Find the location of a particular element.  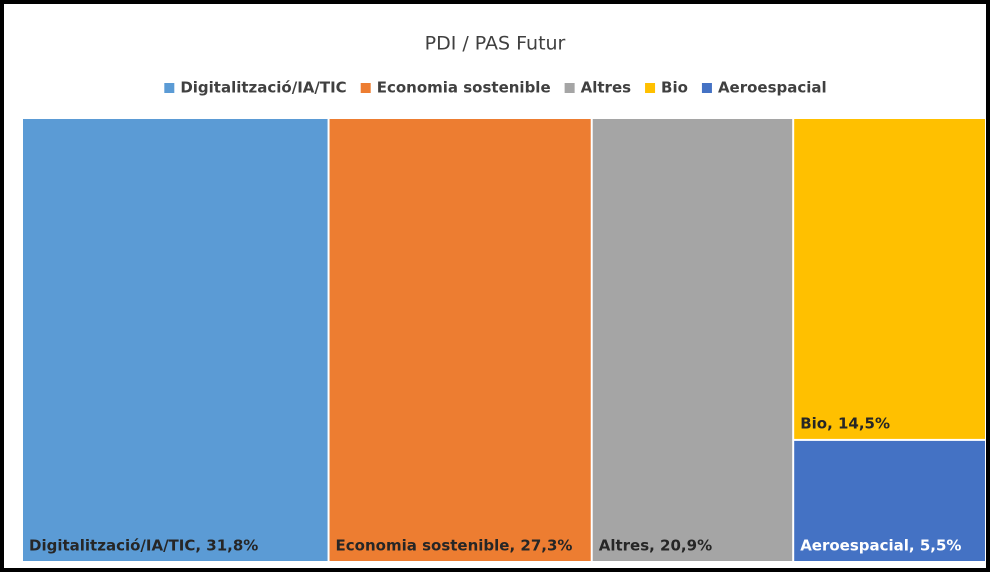

data-label: Aeroespacial, 5,5% is located at coordinates (880, 546).